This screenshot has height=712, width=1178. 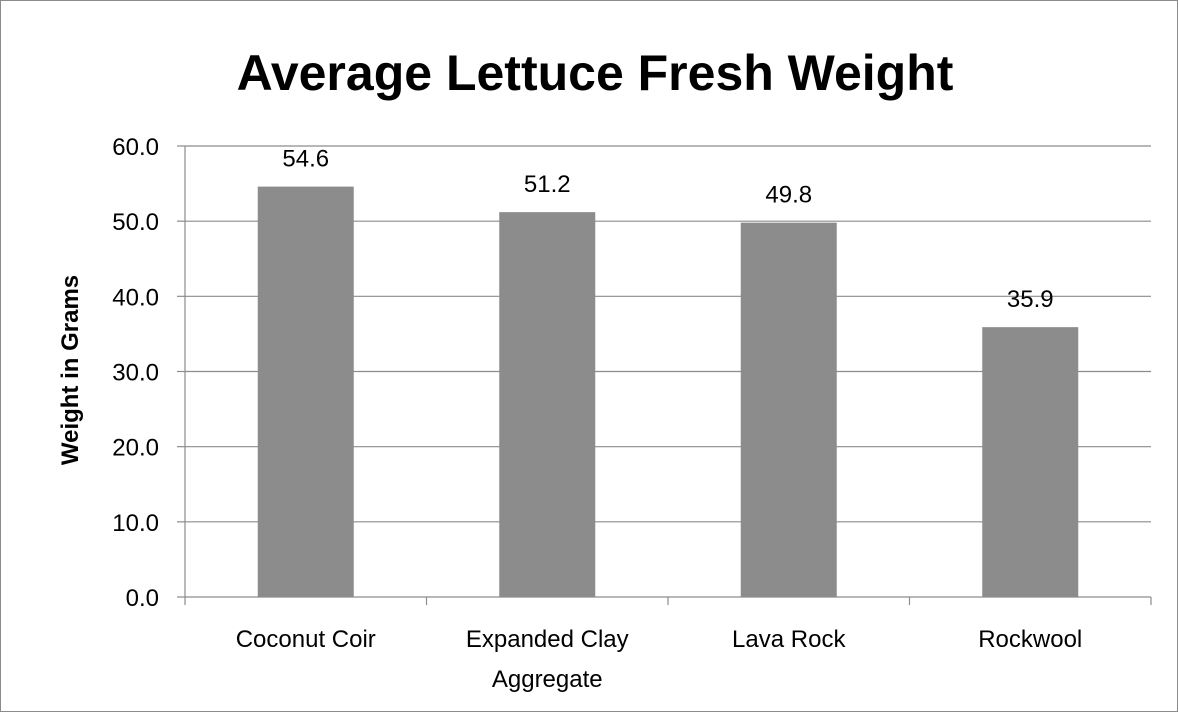 I want to click on x-category-label: Lava Rock, so click(x=789, y=639).